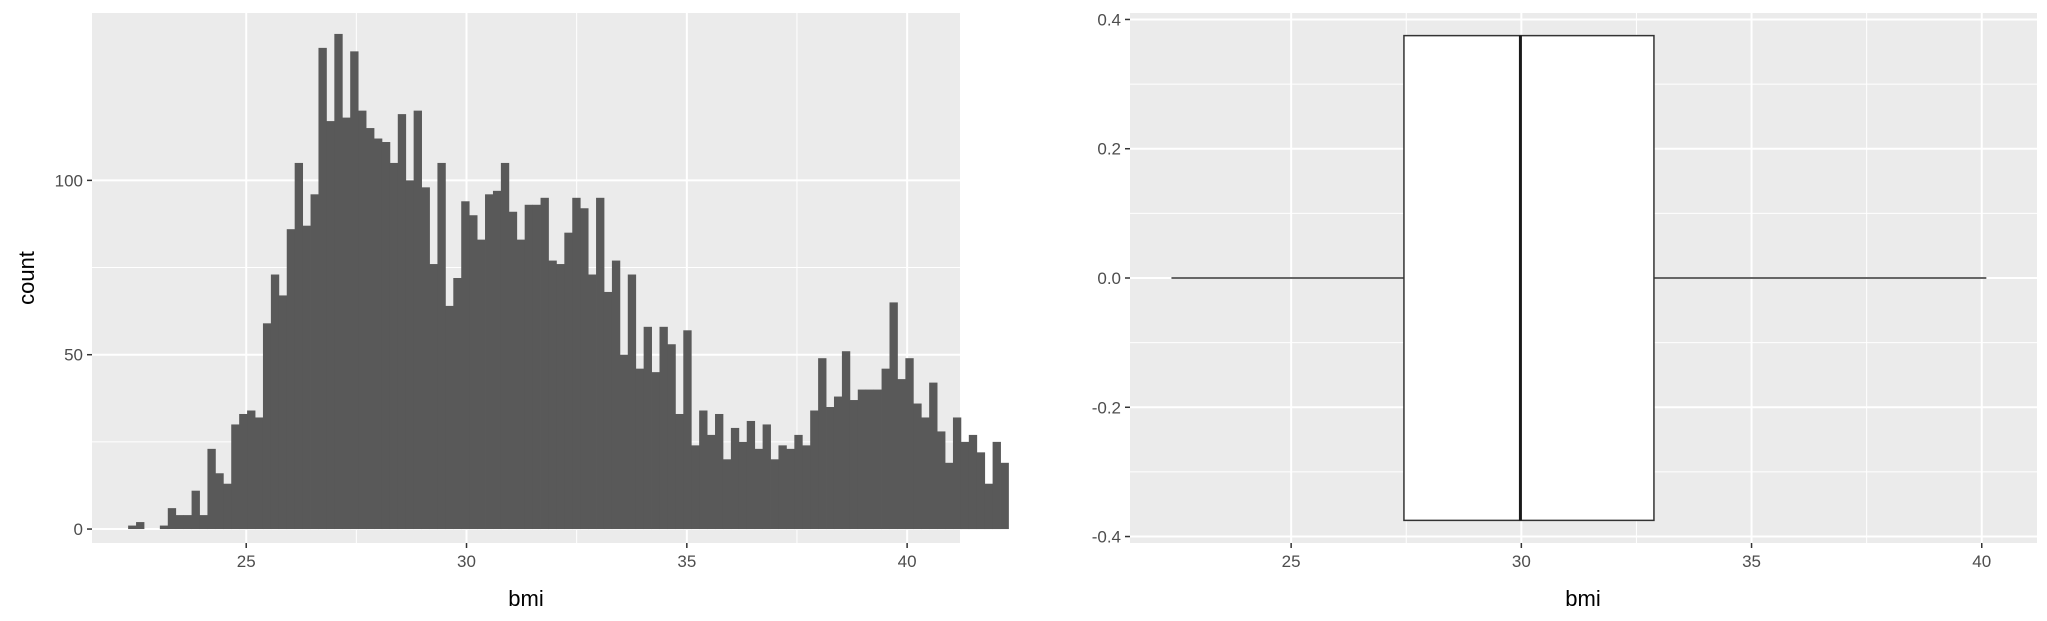 This screenshot has height=621, width=2047. Describe the element at coordinates (1106, 537) in the screenshot. I see `boxplot-y-tick-label: -0.4` at that location.